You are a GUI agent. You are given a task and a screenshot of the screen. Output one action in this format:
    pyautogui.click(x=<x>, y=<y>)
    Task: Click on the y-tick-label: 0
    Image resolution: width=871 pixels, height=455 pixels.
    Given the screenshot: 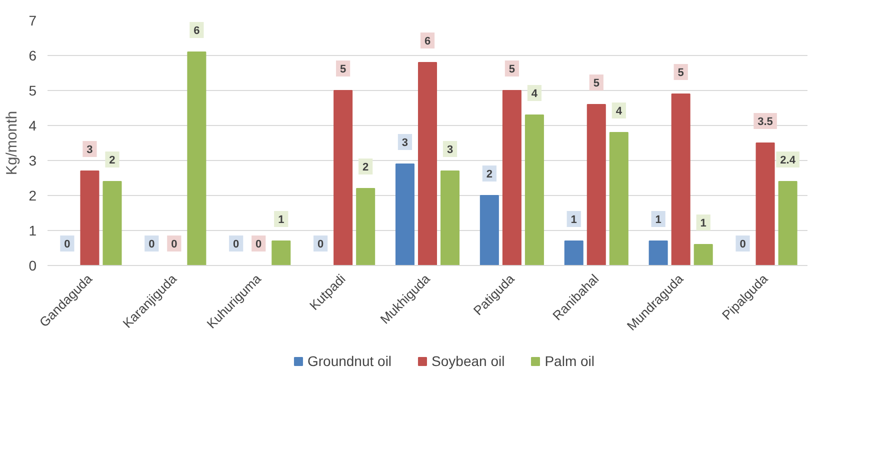 What is the action you would take?
    pyautogui.click(x=32, y=266)
    